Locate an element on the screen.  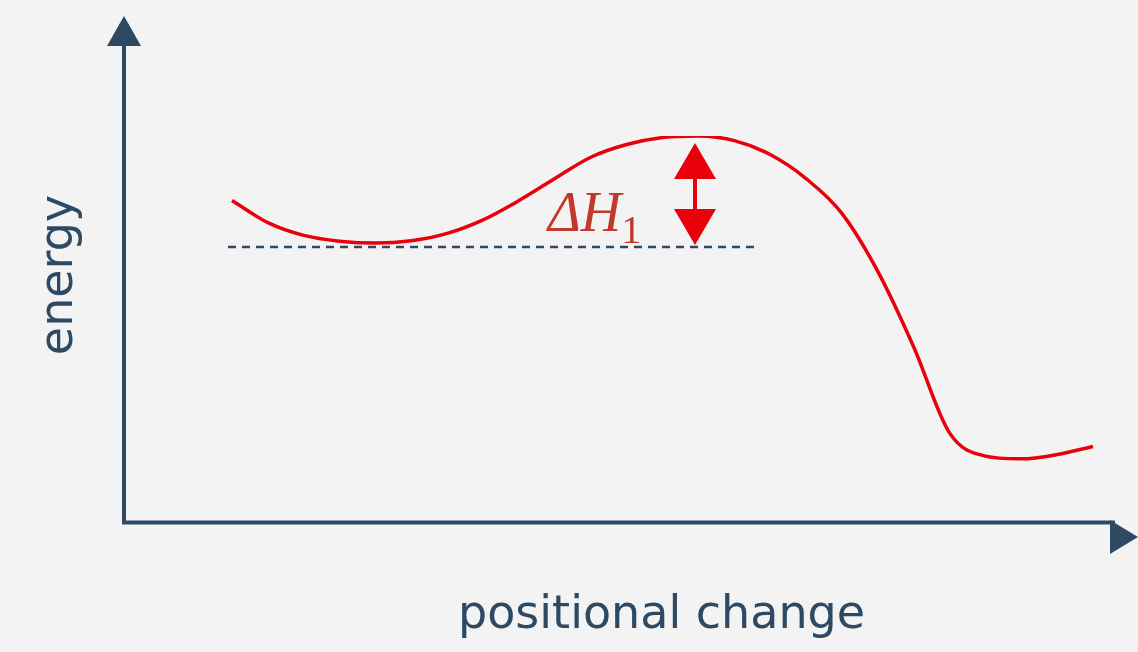
annotation: ΔH$_{1}$ is located at coordinates (595, 217).